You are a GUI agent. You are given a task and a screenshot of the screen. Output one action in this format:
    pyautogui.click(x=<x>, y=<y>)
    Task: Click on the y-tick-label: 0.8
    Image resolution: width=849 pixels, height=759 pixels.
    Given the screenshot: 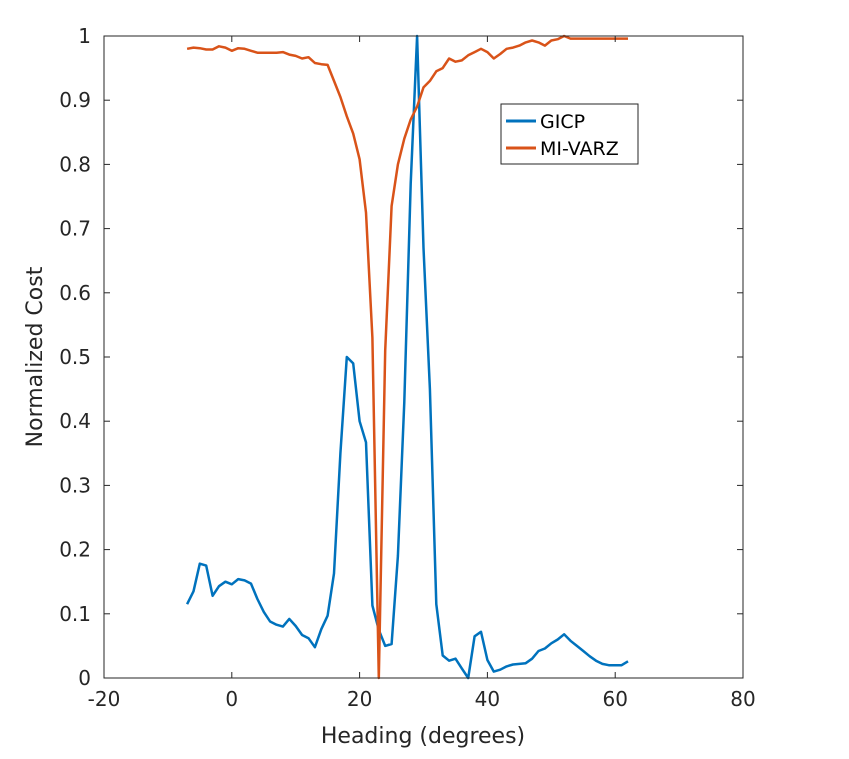 What is the action you would take?
    pyautogui.click(x=75, y=164)
    